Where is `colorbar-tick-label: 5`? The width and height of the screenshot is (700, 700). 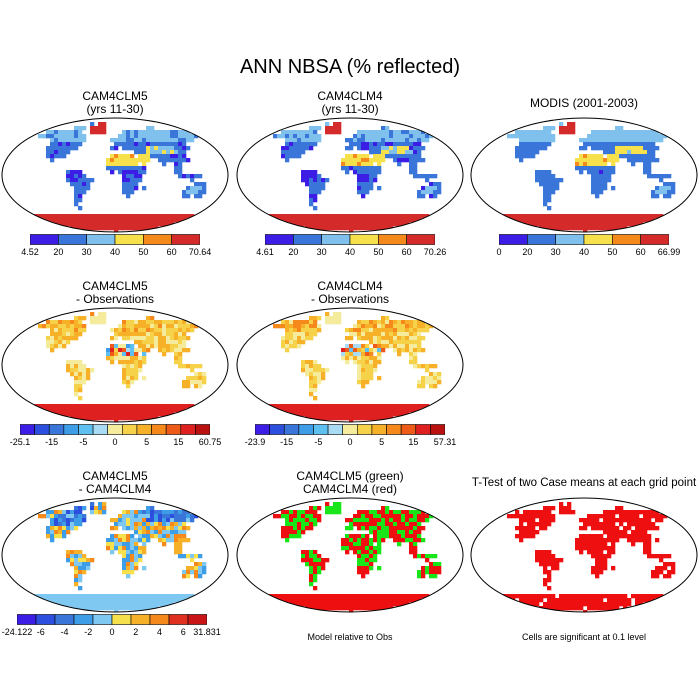
colorbar-tick-label: 5 is located at coordinates (382, 442).